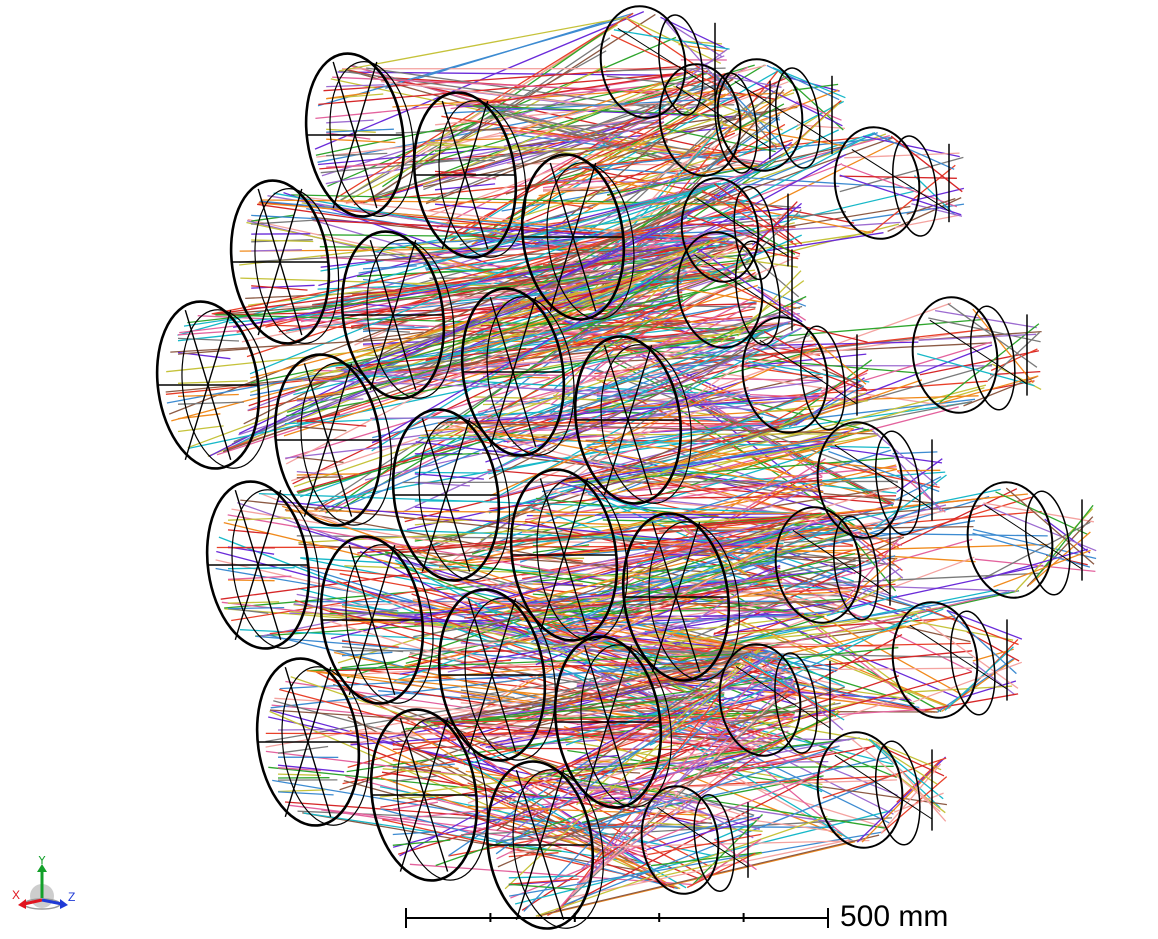 The image size is (1158, 939). What do you see at coordinates (47, 886) in the screenshot?
I see `axis-orientation-triad: Y X Z` at bounding box center [47, 886].